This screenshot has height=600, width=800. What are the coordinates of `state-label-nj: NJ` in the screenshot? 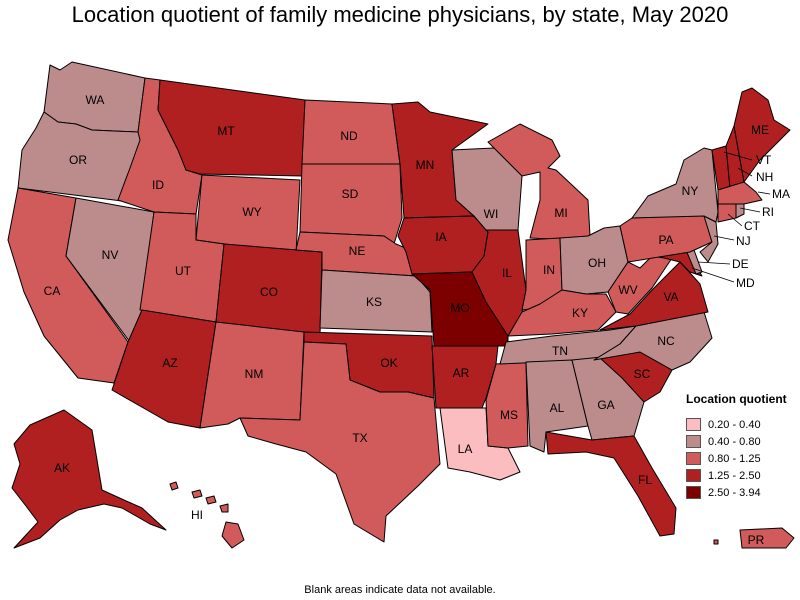 It's located at (743, 241).